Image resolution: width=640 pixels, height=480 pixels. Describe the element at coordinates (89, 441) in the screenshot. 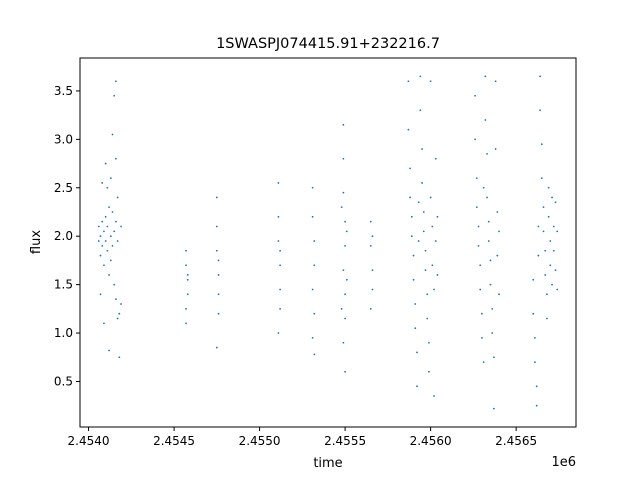

I see `x-tick-label: 2.4540` at that location.